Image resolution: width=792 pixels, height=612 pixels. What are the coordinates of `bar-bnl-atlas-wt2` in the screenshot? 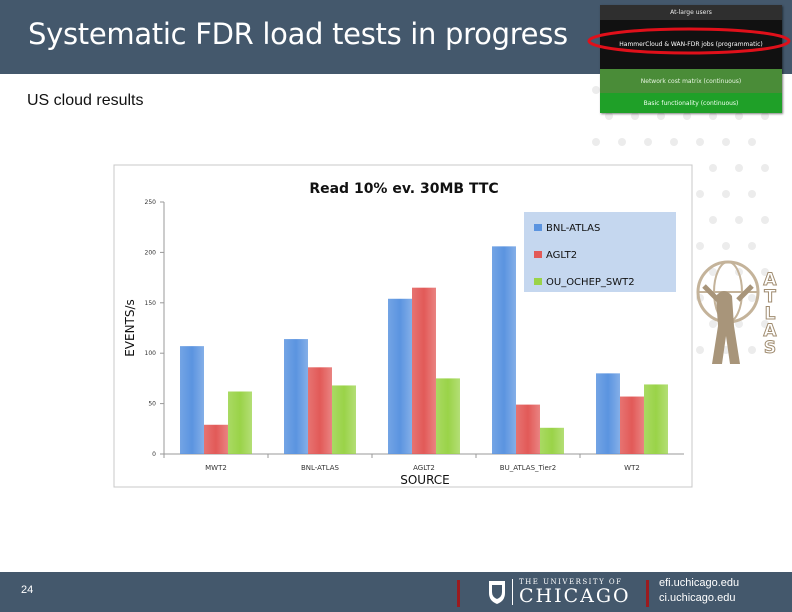 It's located at (608, 413).